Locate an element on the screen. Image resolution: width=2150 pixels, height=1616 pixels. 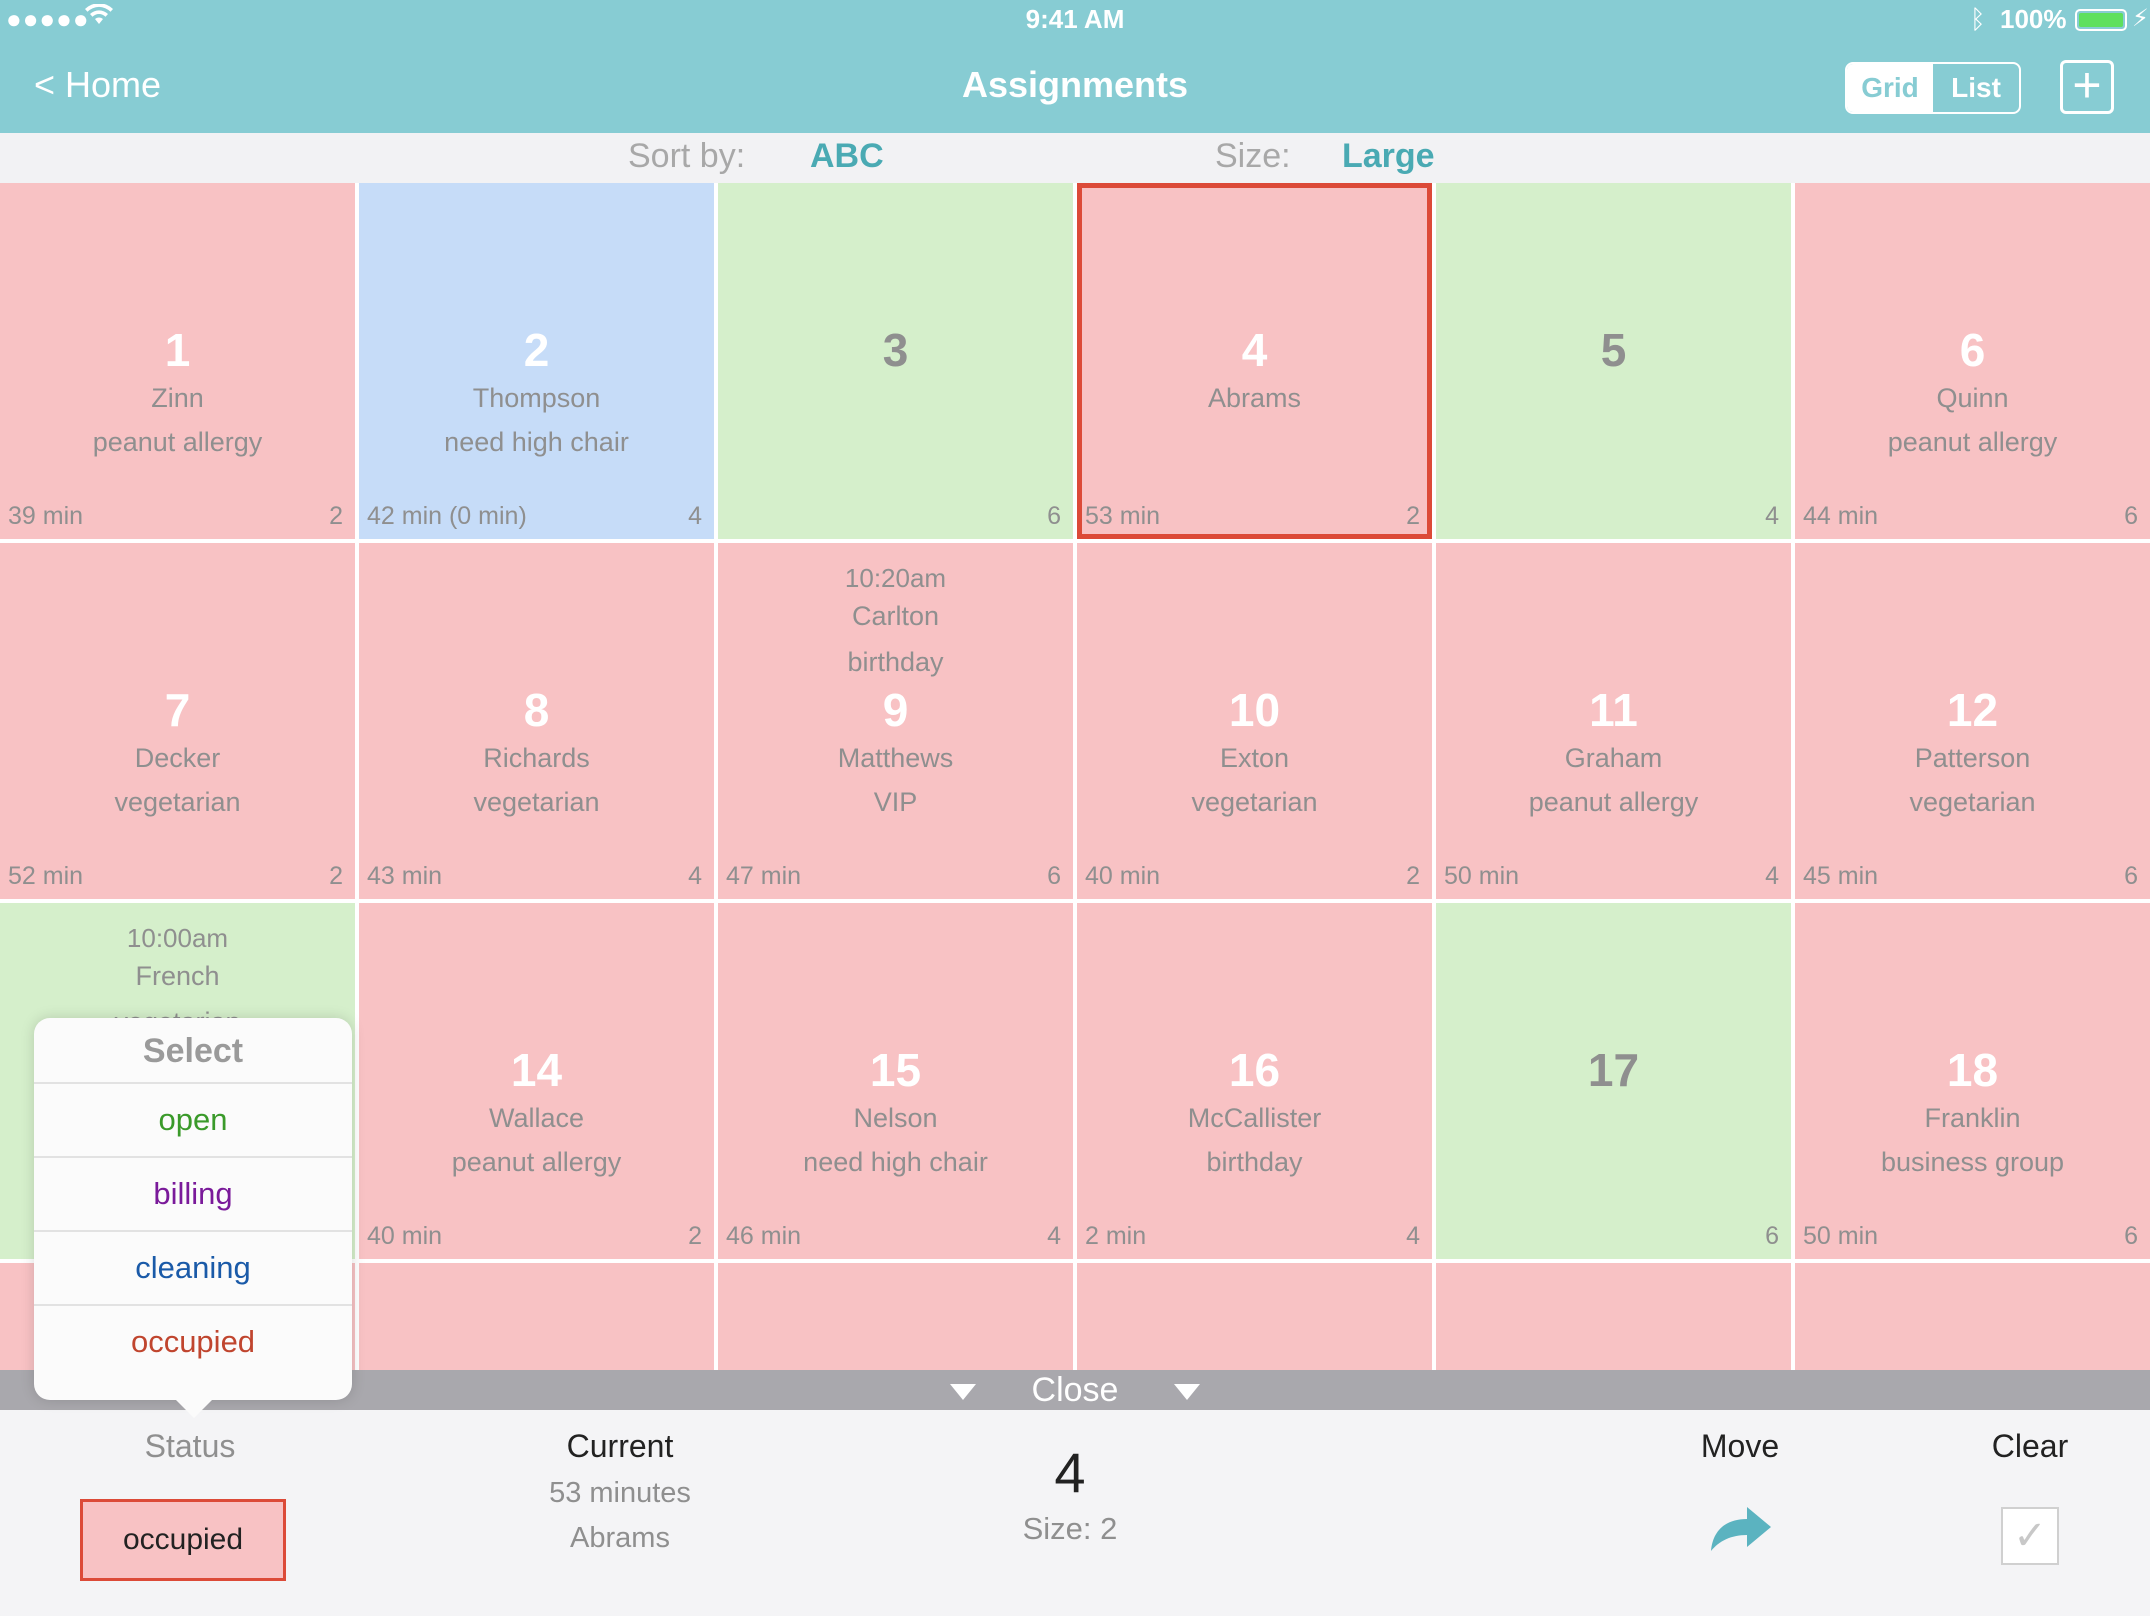
party-name: Matthews is located at coordinates (895, 758).